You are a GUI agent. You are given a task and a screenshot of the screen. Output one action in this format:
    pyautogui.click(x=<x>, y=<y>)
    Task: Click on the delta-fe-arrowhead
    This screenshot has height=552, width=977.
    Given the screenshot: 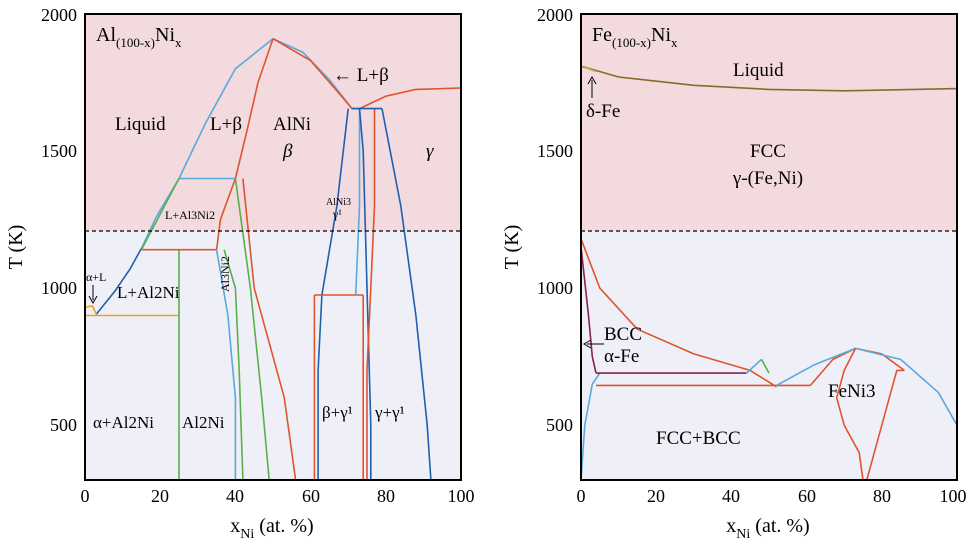 What is the action you would take?
    pyautogui.click(x=592, y=80)
    